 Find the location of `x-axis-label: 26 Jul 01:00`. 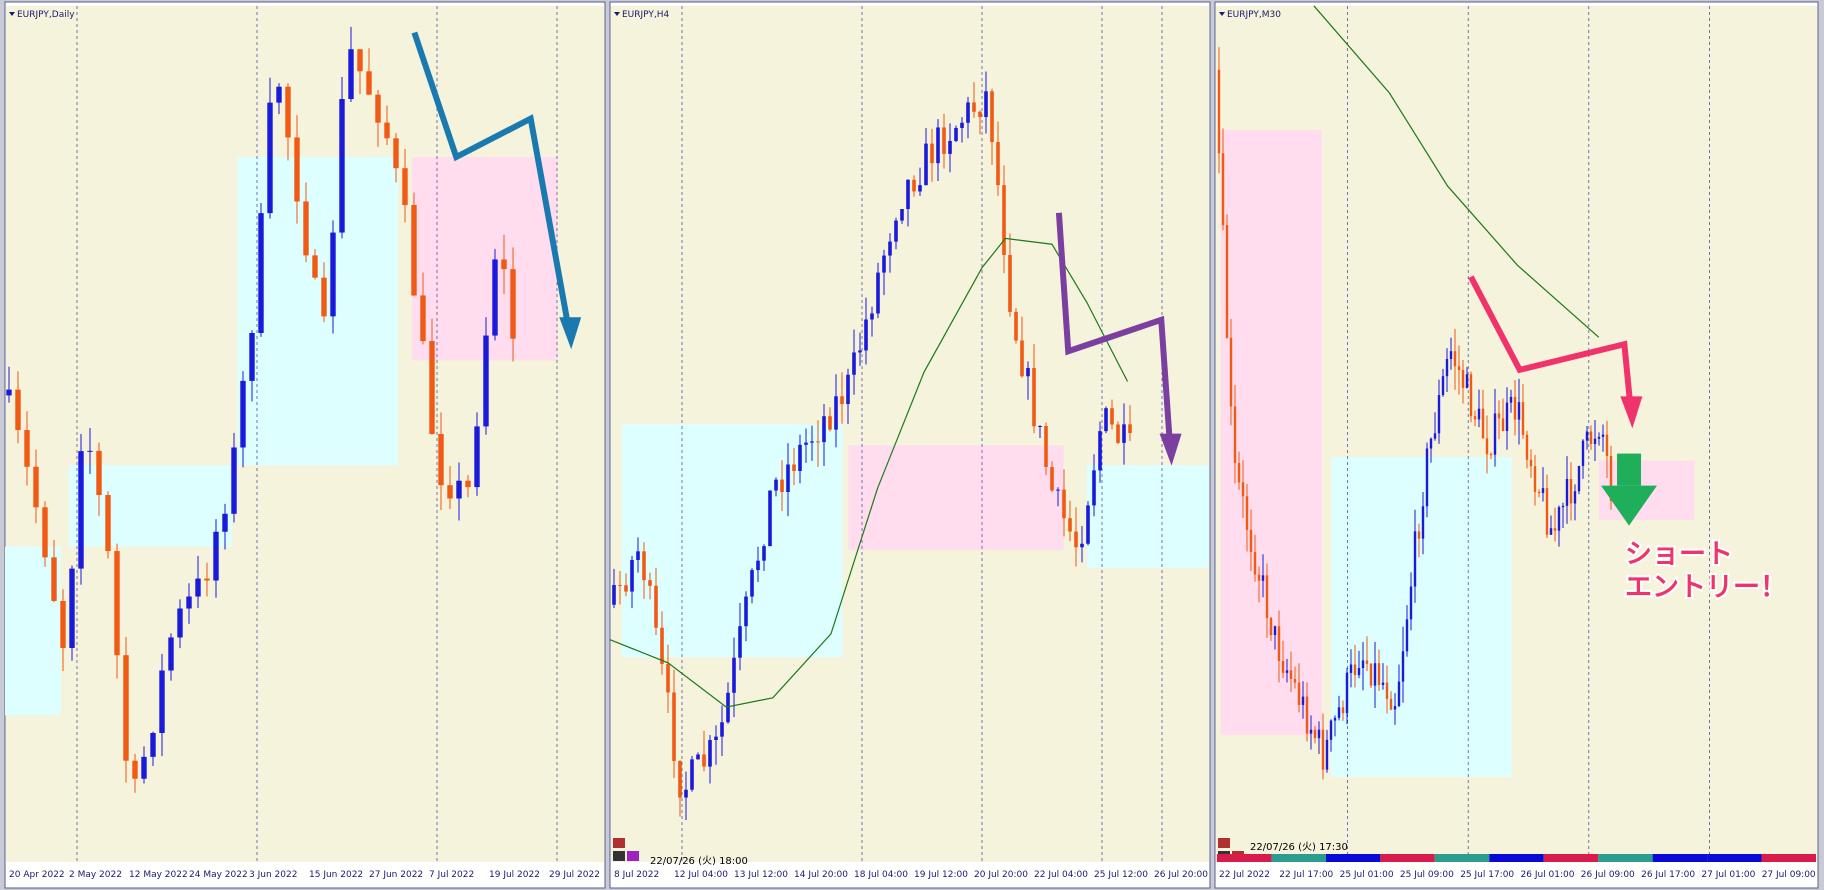

x-axis-label: 26 Jul 01:00 is located at coordinates (1548, 875).